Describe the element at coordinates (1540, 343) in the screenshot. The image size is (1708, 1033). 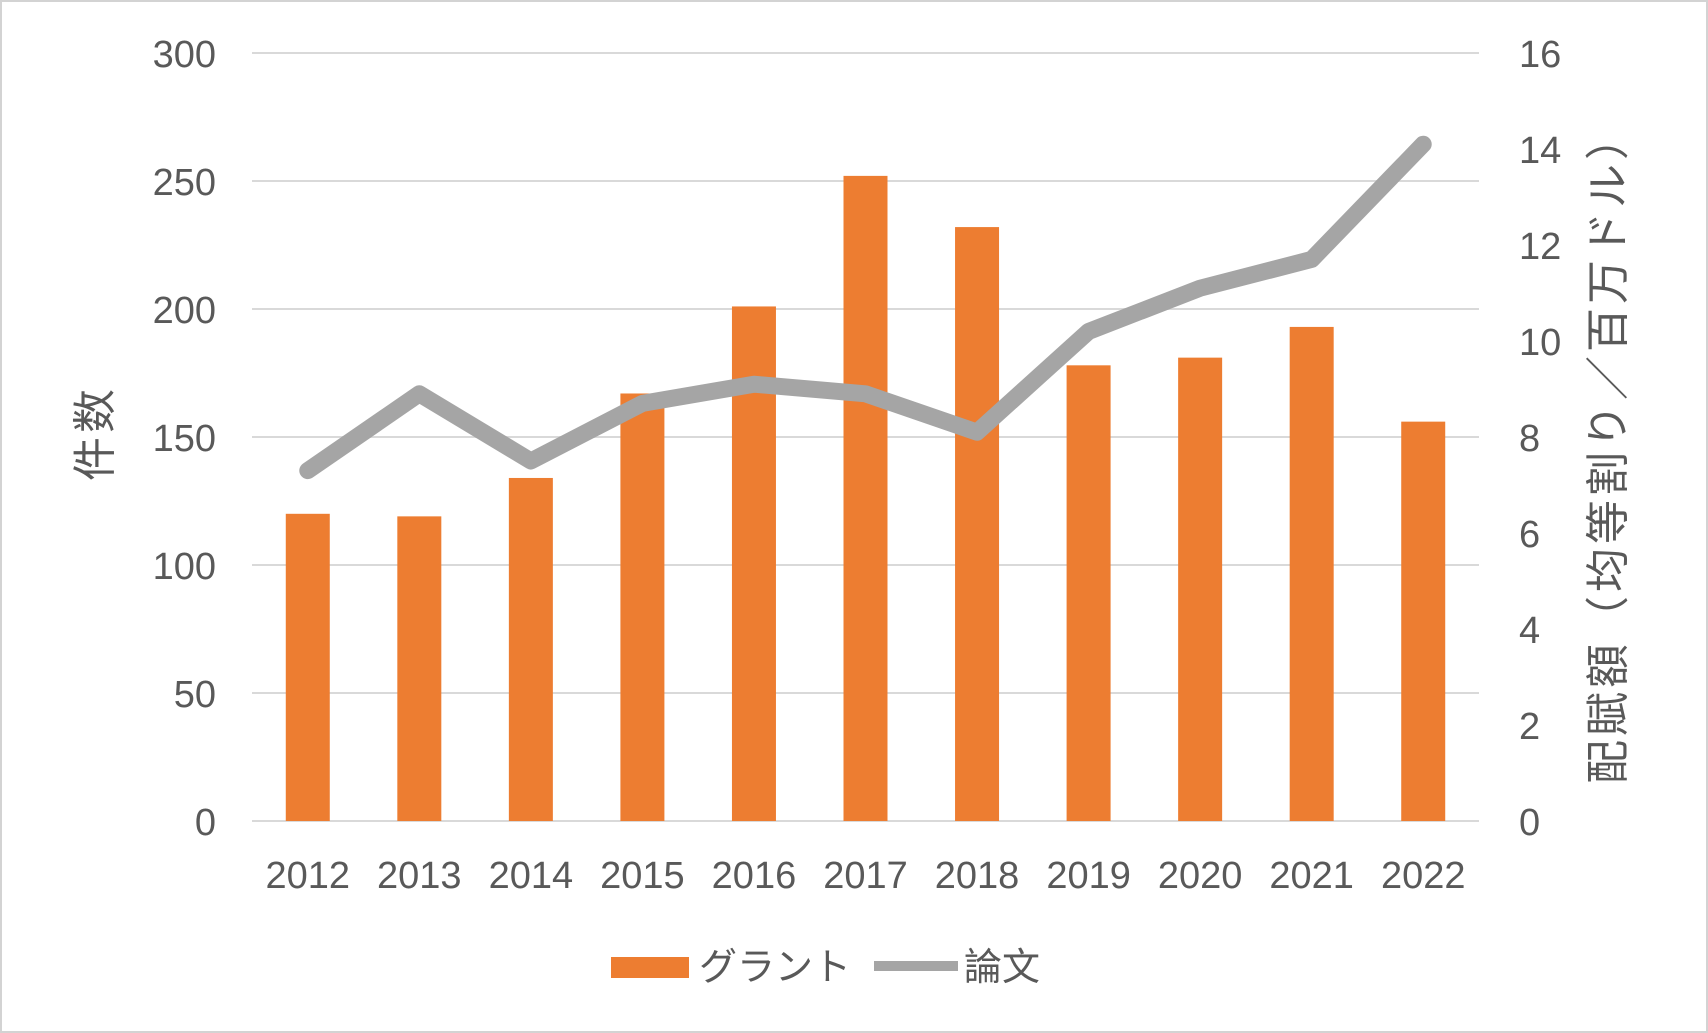
I see `right-axis-tick-10: 10` at that location.